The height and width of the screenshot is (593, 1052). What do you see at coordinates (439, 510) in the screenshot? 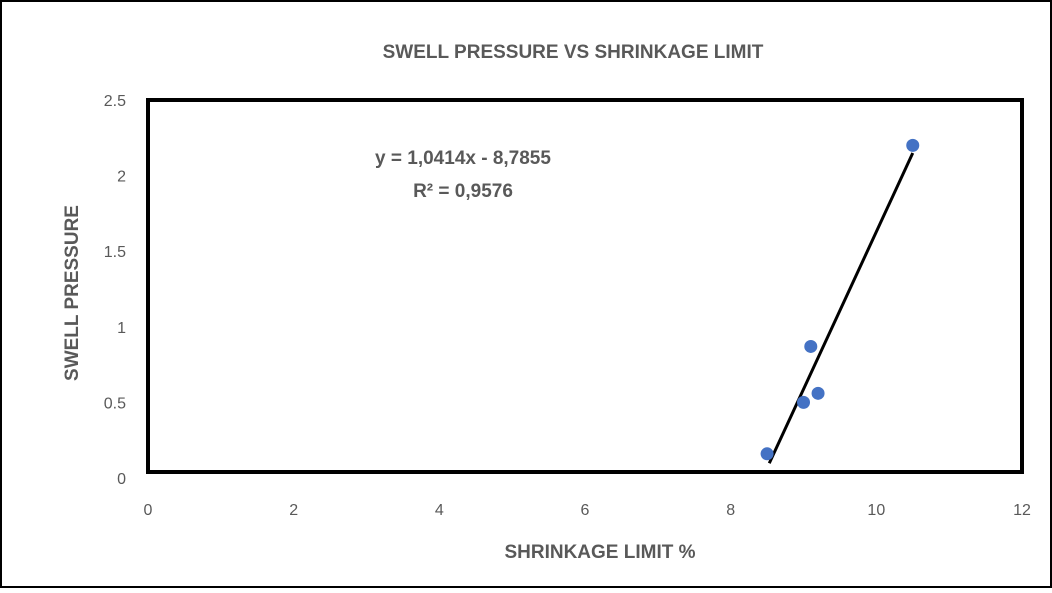
I see `x-tick-label: 4` at bounding box center [439, 510].